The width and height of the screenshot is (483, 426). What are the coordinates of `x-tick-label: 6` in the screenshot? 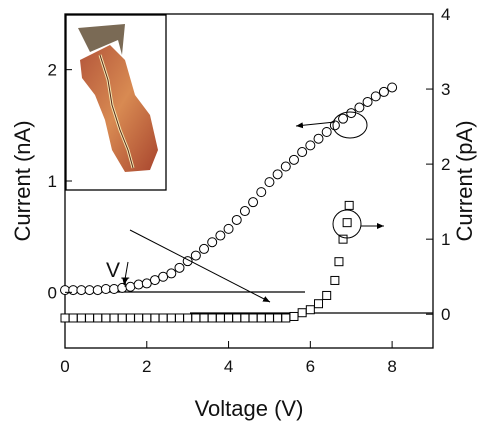 It's located at (310, 366).